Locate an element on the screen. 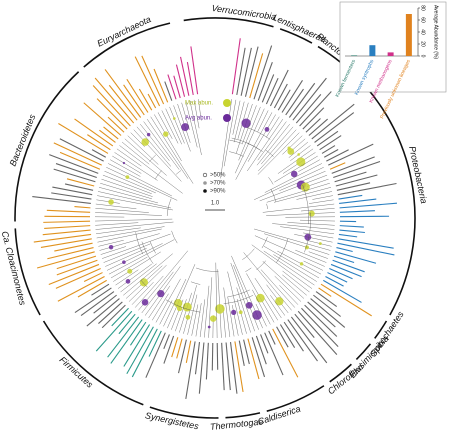 The width and height of the screenshot is (450, 432). bar is located at coordinates (390, 54).